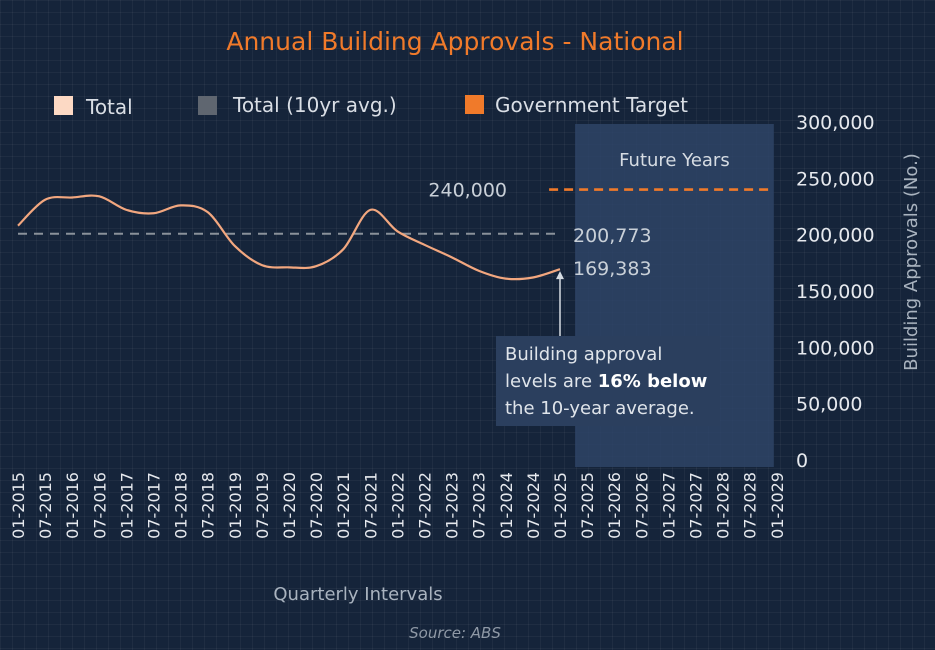 The width and height of the screenshot is (935, 650). Describe the element at coordinates (614, 505) in the screenshot. I see `x-tick-label: 01-2026` at that location.